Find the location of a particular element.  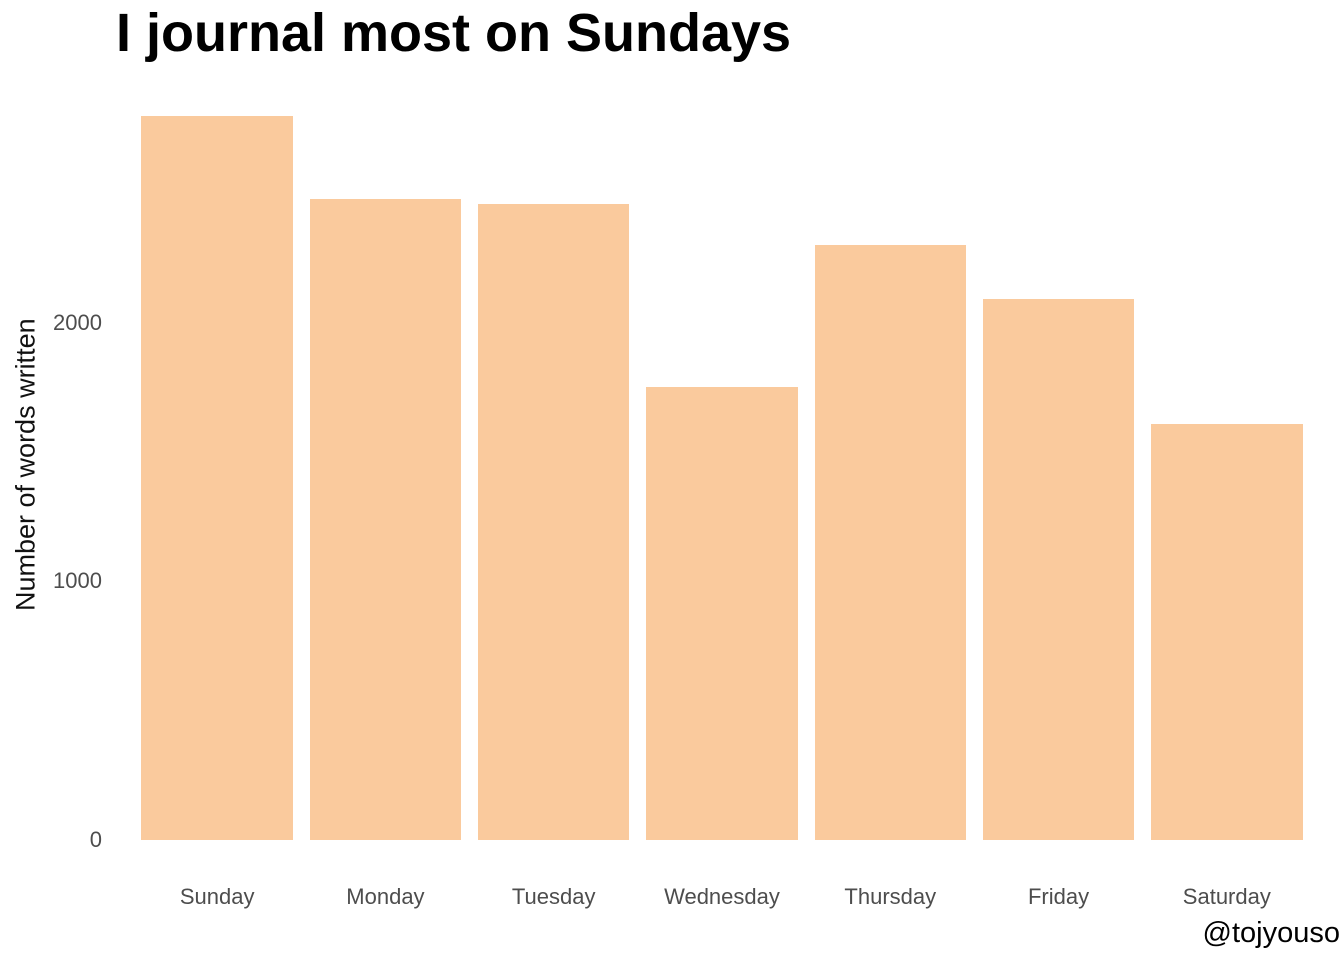

bar-thursday is located at coordinates (890, 542).